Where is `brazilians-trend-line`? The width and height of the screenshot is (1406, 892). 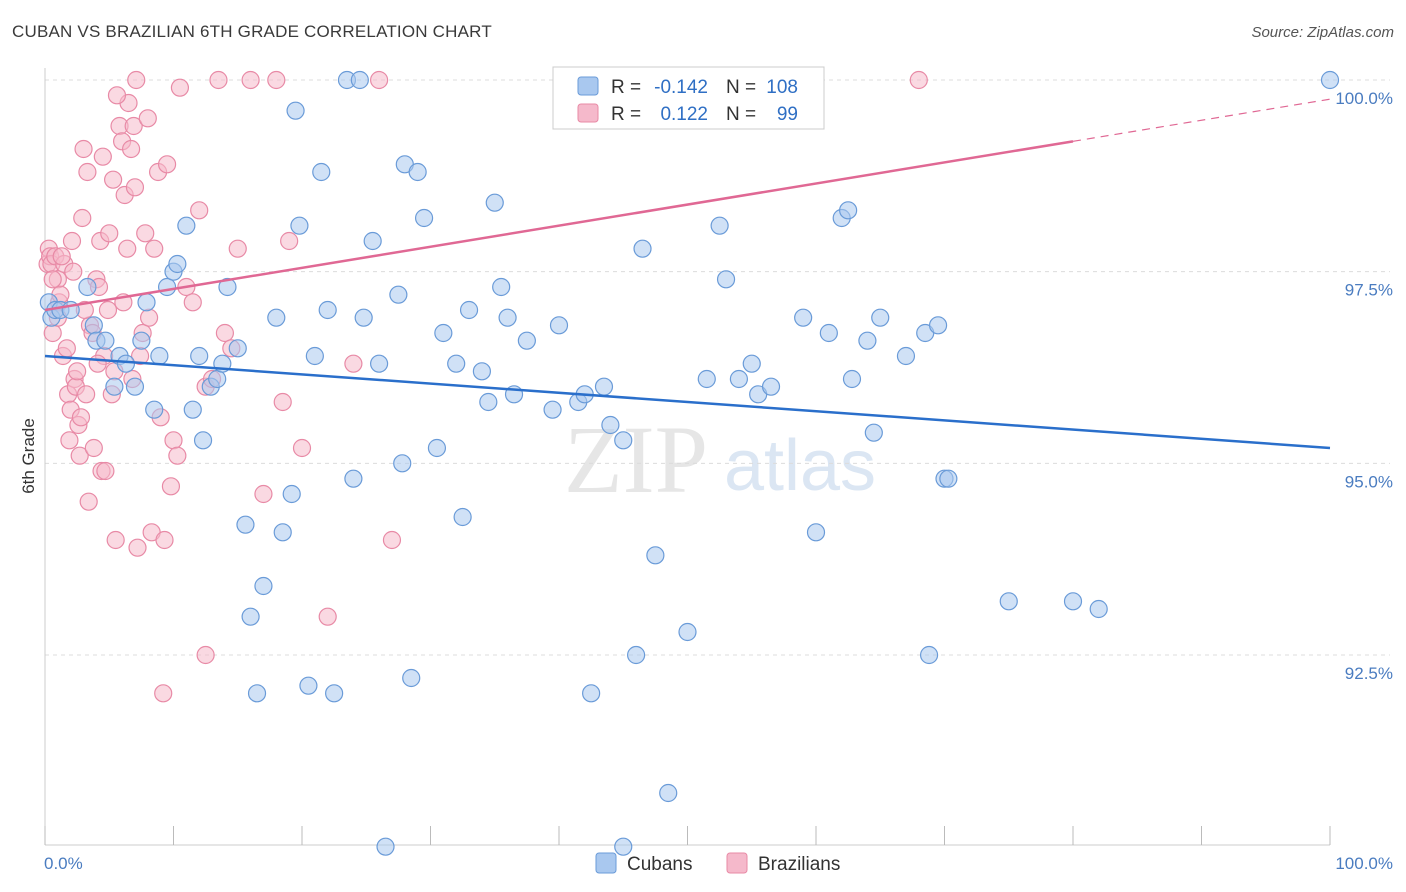
brazilians-trend-line is located at coordinates (559, 226).